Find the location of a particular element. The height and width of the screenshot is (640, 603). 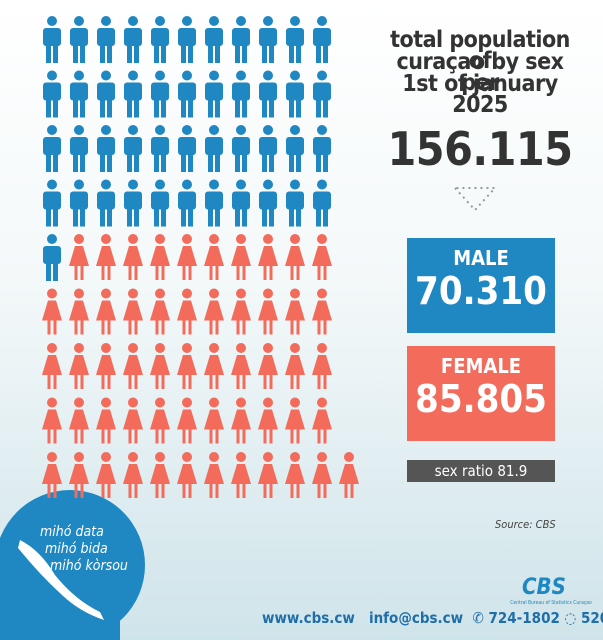

title-line: total population of is located at coordinates (480, 50).